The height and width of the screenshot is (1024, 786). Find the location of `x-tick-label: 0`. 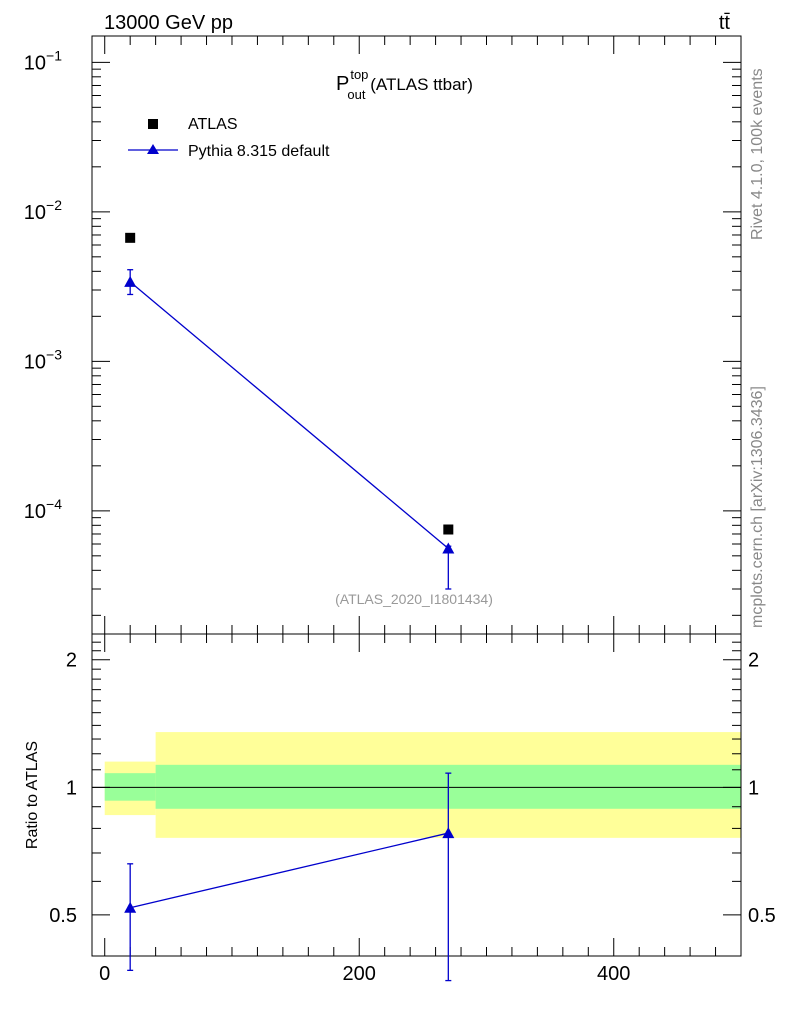

x-tick-label: 0 is located at coordinates (104, 974).